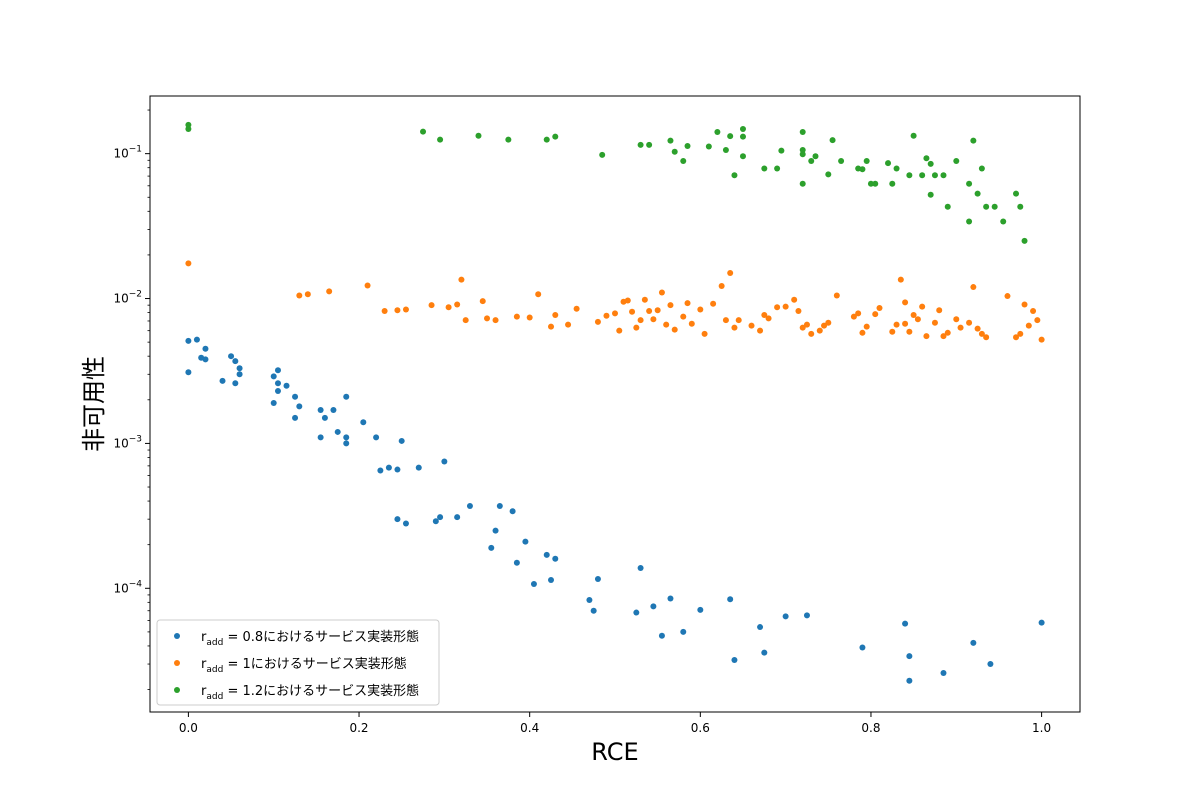 The image size is (1200, 800). Describe the element at coordinates (700, 728) in the screenshot. I see `x-tick-label: 0.6` at that location.